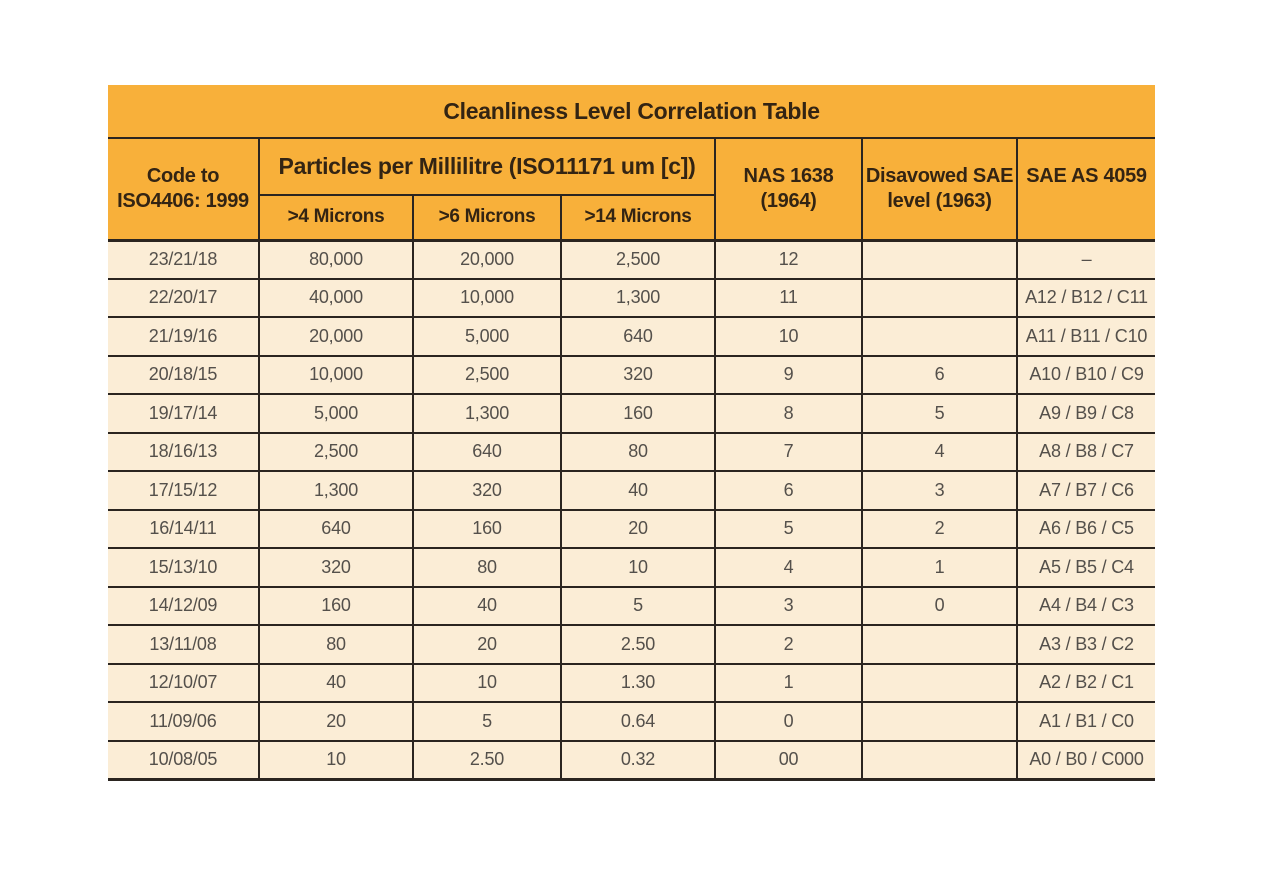 The height and width of the screenshot is (893, 1263). What do you see at coordinates (788, 760) in the screenshot?
I see `cell-nas-1638: 00` at bounding box center [788, 760].